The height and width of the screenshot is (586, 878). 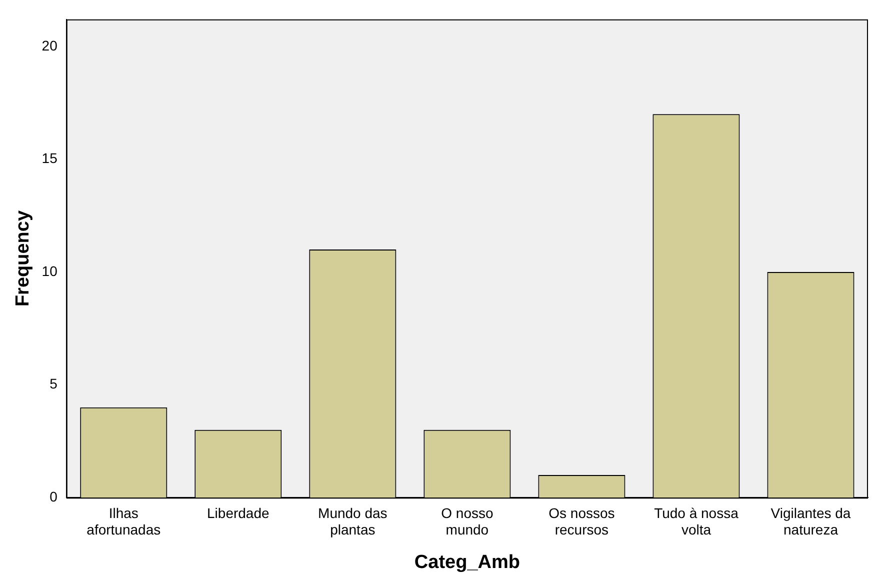 I want to click on x-axis-title: Categ_Amb, so click(x=467, y=562).